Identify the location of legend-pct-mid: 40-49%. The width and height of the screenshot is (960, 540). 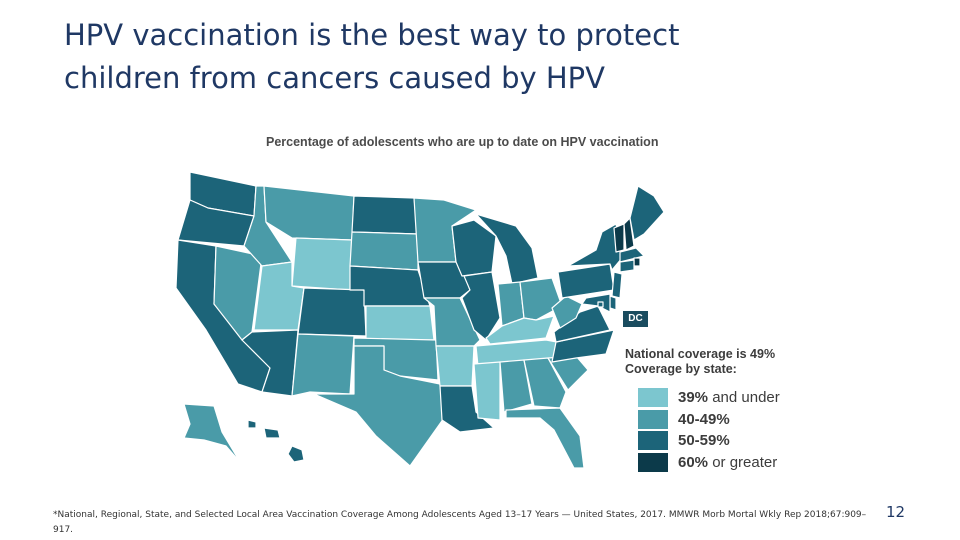
(704, 419).